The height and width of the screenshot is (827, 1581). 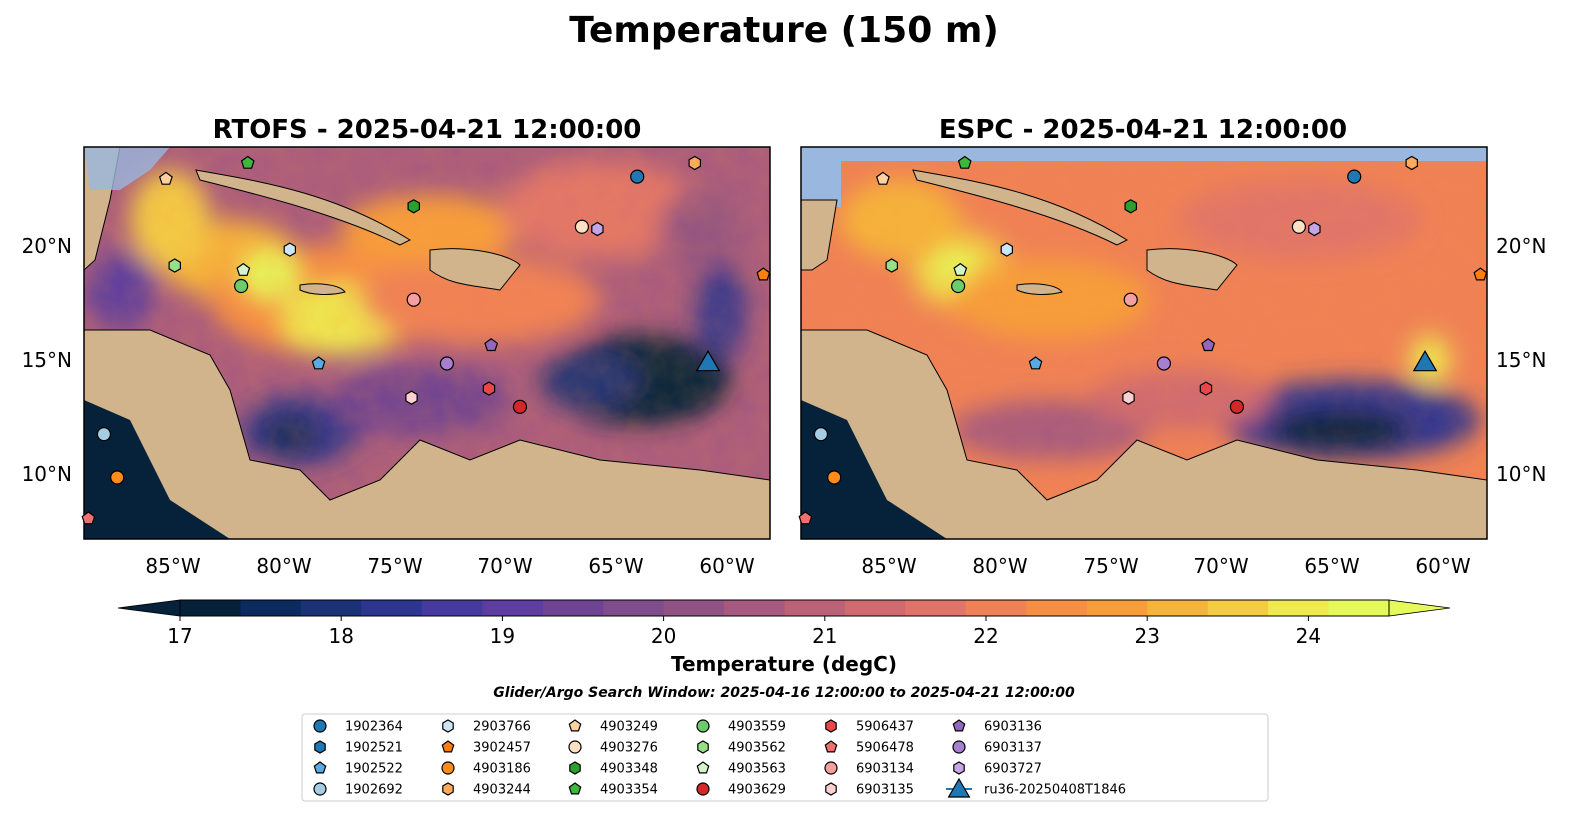 What do you see at coordinates (374, 790) in the screenshot?
I see `legend-label: 1902692` at bounding box center [374, 790].